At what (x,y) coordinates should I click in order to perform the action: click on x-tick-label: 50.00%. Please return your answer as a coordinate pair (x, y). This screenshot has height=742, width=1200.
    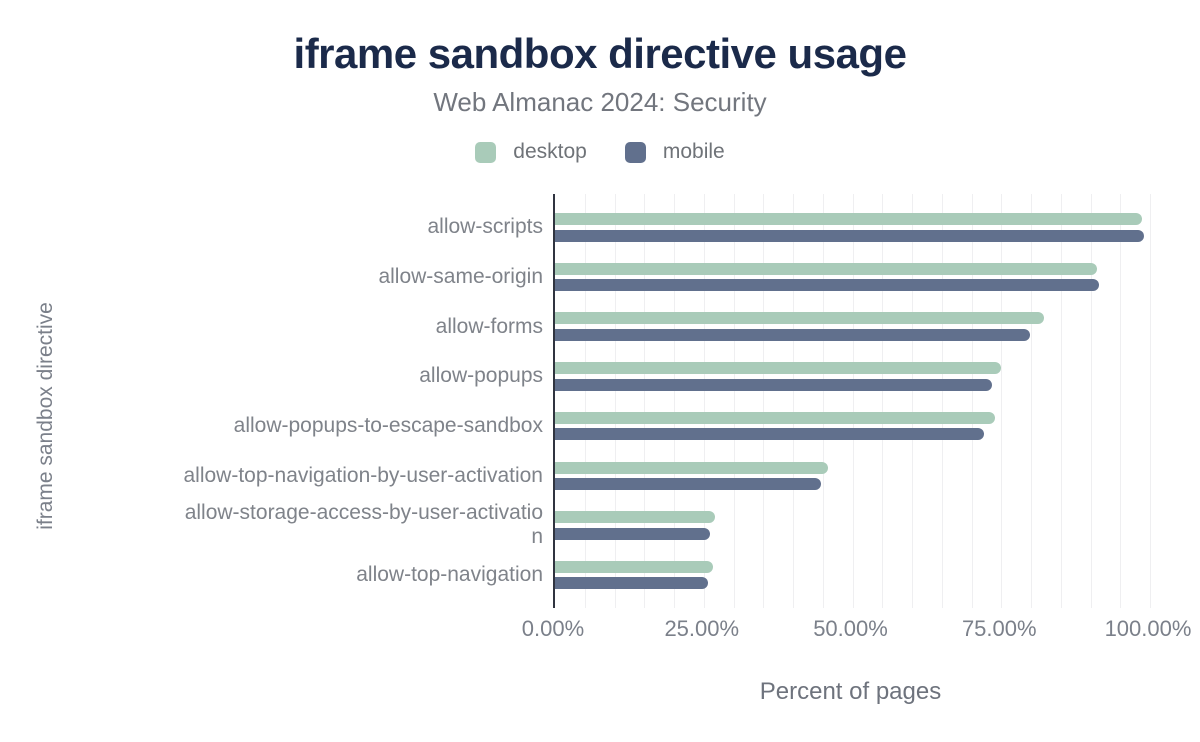
    Looking at the image, I should click on (850, 628).